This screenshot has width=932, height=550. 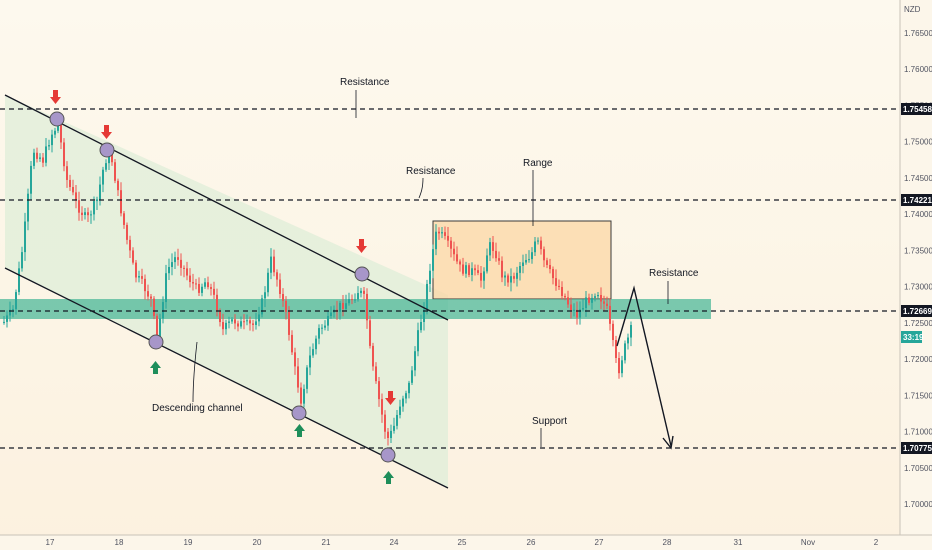 What do you see at coordinates (916, 200) in the screenshot?
I see `level-tag: 1.74221` at bounding box center [916, 200].